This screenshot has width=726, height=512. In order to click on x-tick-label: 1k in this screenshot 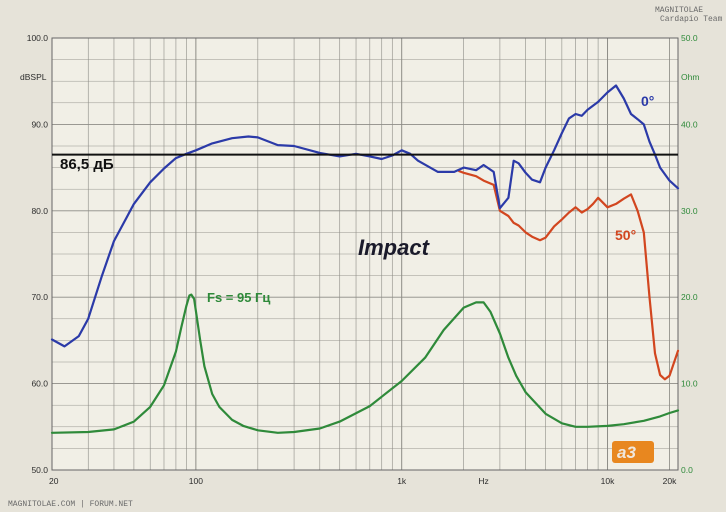, I will do `click(402, 481)`.